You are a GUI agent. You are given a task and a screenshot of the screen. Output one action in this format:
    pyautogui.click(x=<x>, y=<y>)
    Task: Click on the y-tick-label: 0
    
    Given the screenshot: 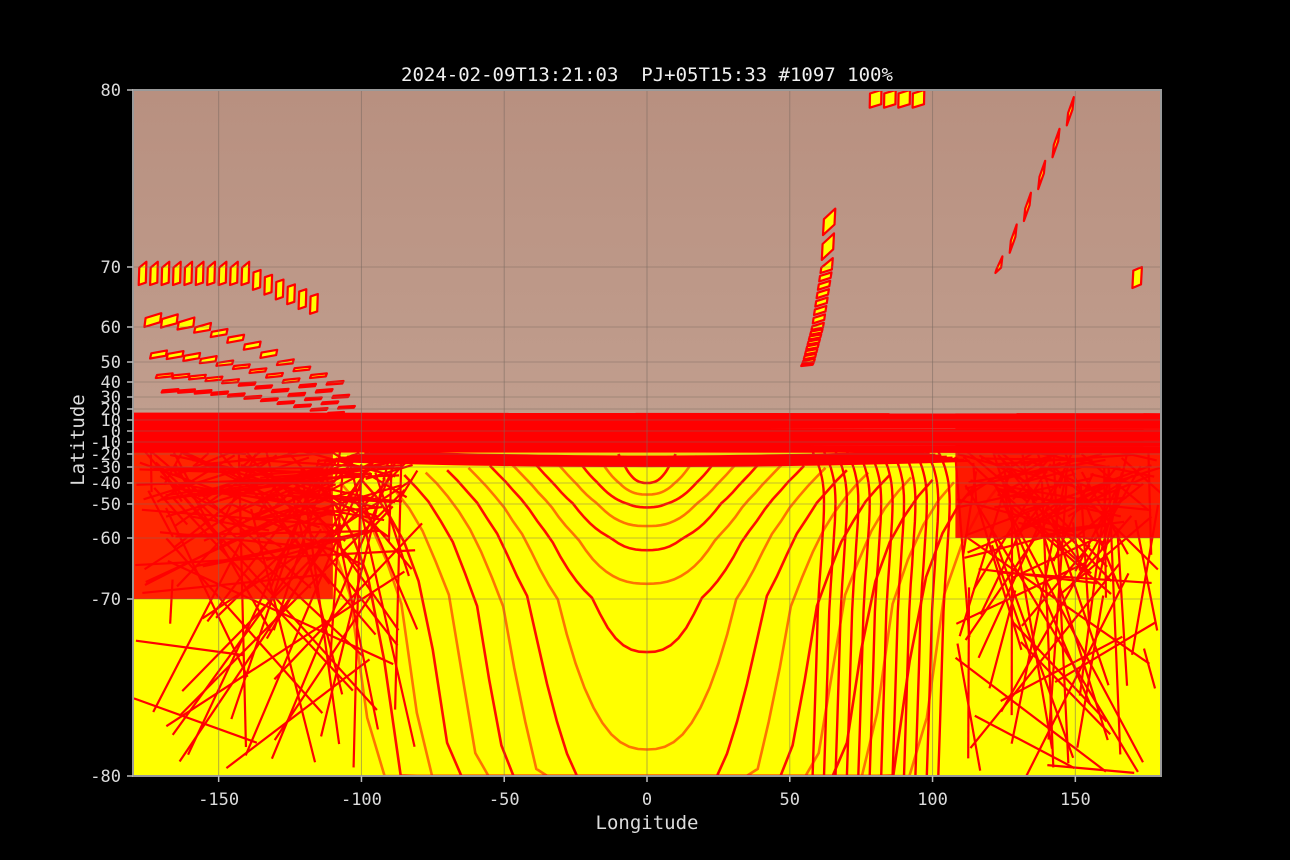 What is the action you would take?
    pyautogui.click(x=116, y=432)
    